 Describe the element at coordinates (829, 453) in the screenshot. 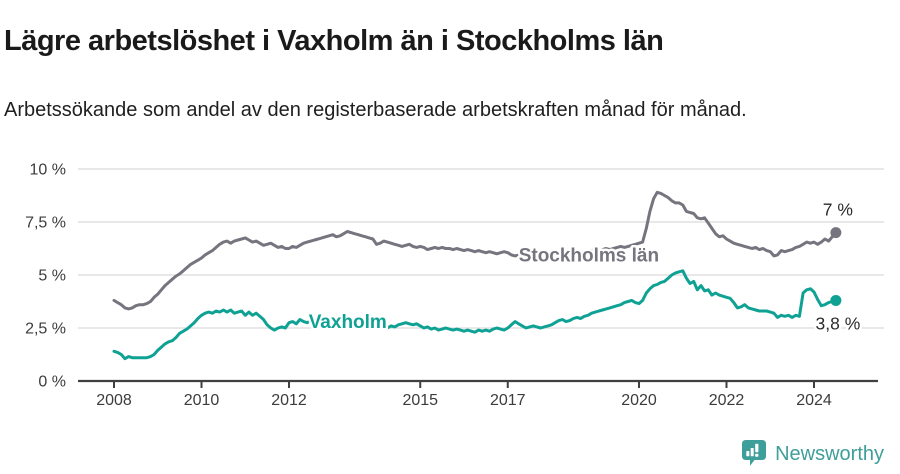

I see `brand-name: Newsworthy` at that location.